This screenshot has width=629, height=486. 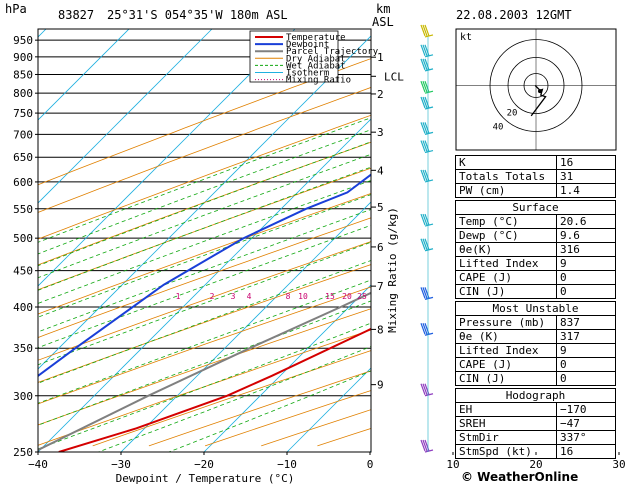 I want to click on height-tick-label: 2, so click(x=380, y=94).